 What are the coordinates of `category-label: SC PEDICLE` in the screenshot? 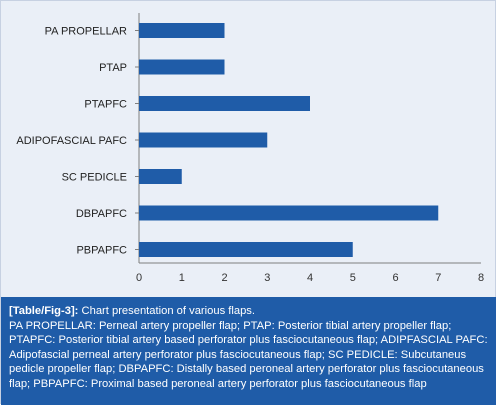 It's located at (94, 178).